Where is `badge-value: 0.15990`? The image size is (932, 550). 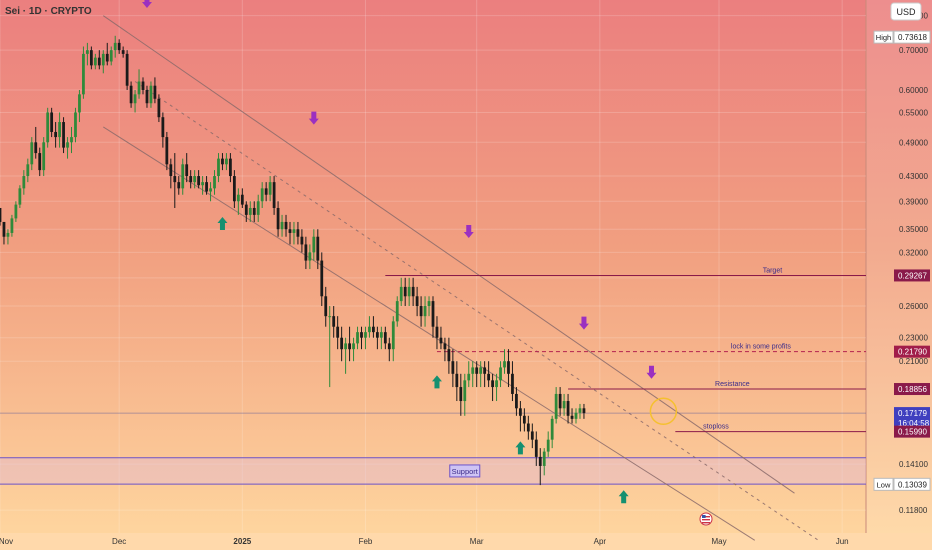 badge-value: 0.15990 is located at coordinates (912, 432).